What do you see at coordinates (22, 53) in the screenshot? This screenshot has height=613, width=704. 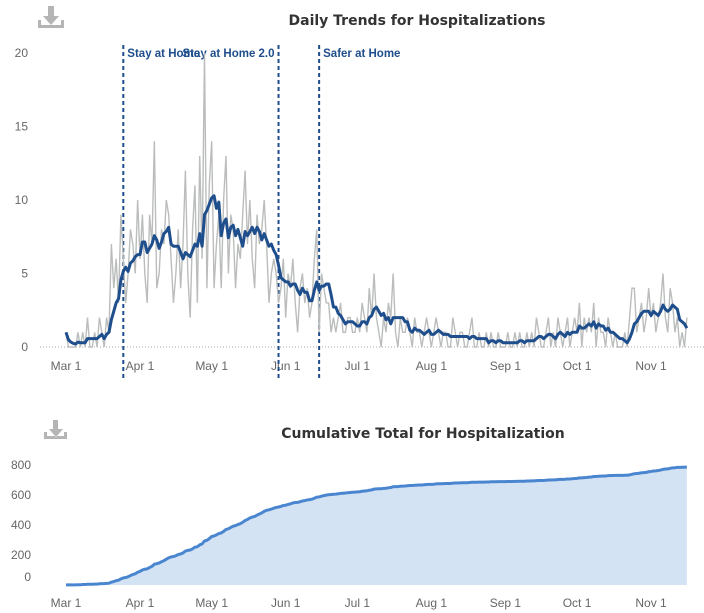 I see `y-tick-label: 20` at bounding box center [22, 53].